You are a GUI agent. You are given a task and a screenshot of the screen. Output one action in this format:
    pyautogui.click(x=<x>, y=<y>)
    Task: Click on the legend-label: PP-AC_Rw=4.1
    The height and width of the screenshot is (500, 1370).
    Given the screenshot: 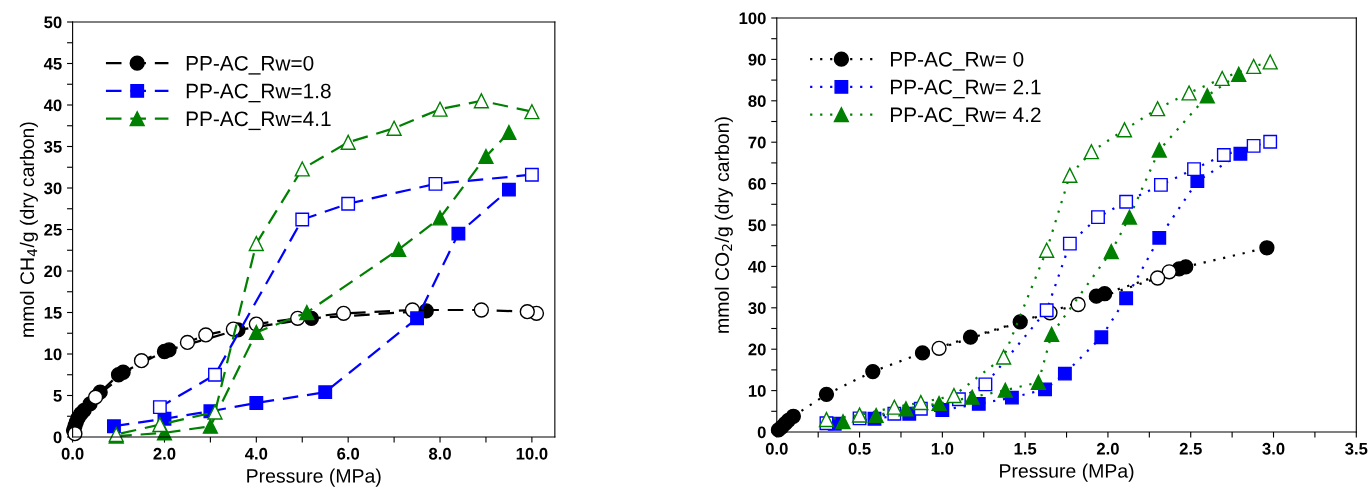 What is the action you would take?
    pyautogui.click(x=258, y=121)
    